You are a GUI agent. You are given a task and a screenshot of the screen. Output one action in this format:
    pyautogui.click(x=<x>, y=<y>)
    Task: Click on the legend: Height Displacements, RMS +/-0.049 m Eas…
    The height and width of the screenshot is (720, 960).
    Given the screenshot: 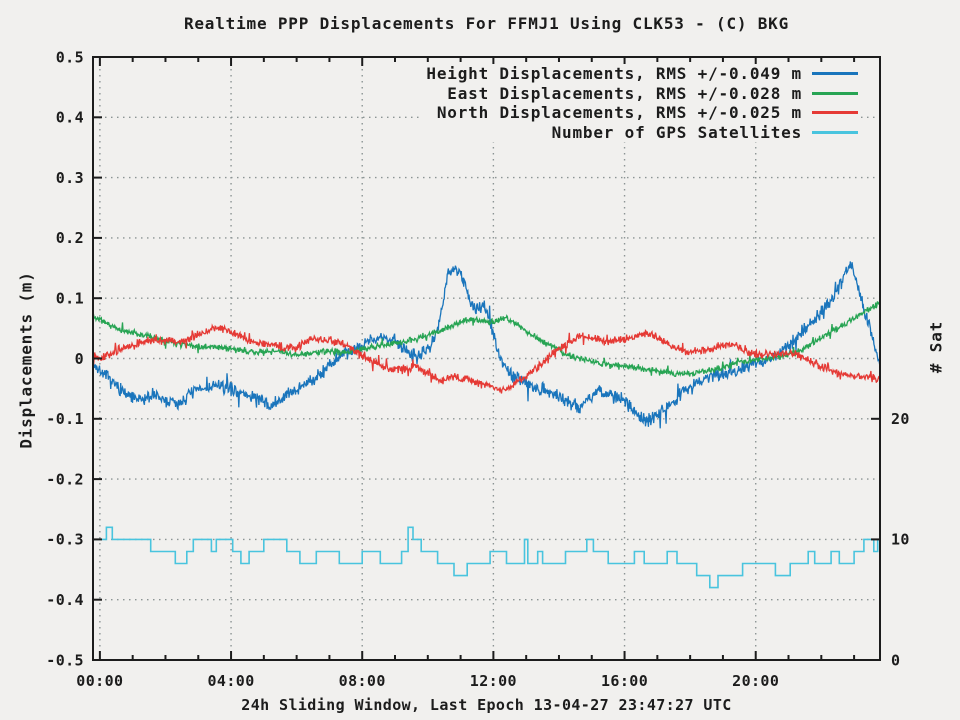 What is the action you would take?
    pyautogui.click(x=639, y=103)
    